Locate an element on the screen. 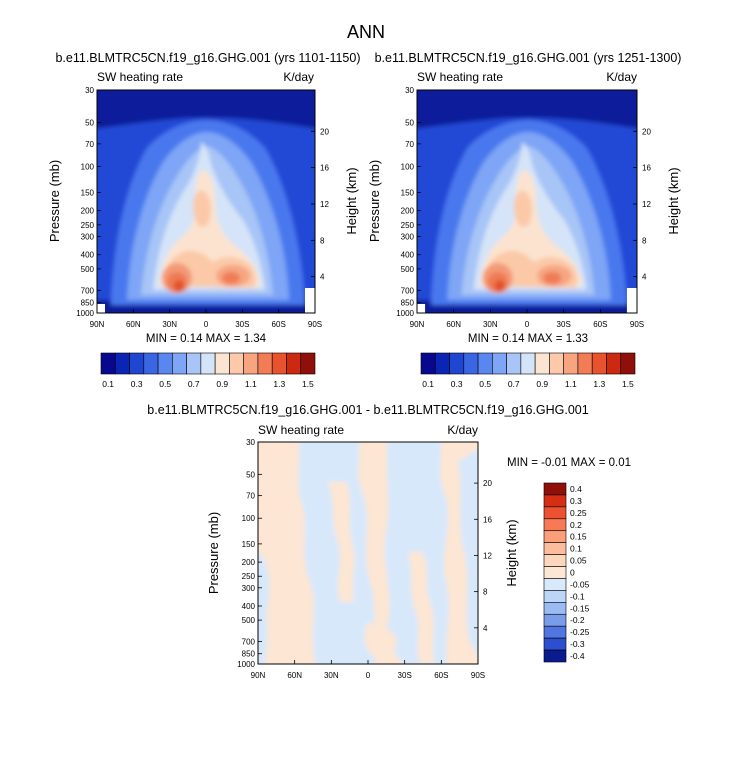  panel-2-y-tick-label: 100 is located at coordinates (408, 167).